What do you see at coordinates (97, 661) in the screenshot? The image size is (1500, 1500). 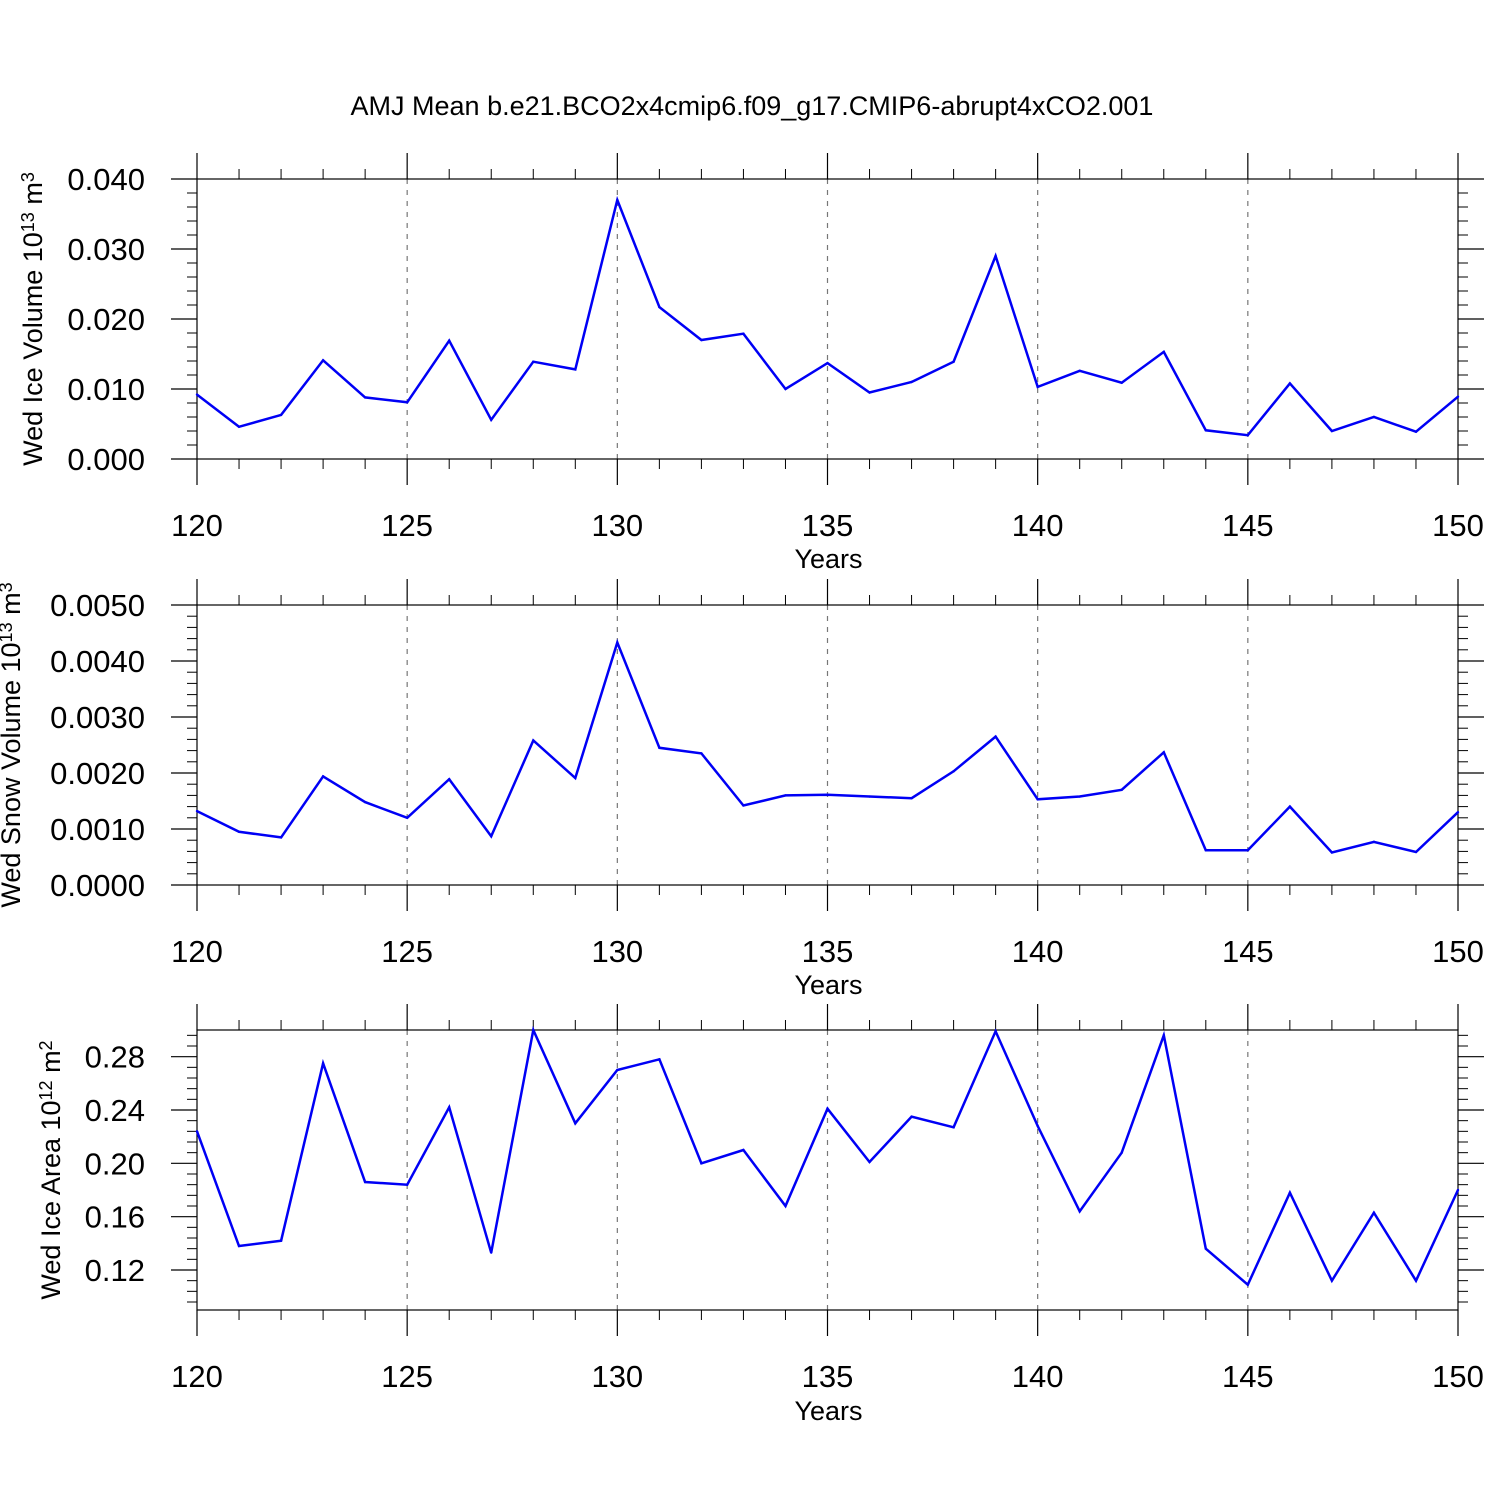 I see `y-tick-label: 0.0040` at bounding box center [97, 661].